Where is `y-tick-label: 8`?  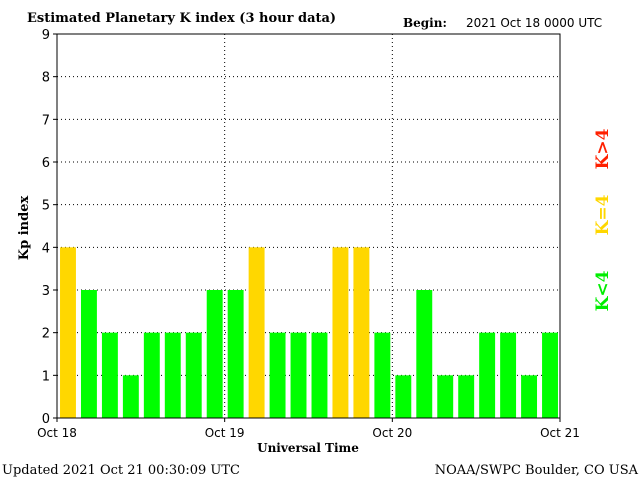
y-tick-label: 8 is located at coordinates (46, 78).